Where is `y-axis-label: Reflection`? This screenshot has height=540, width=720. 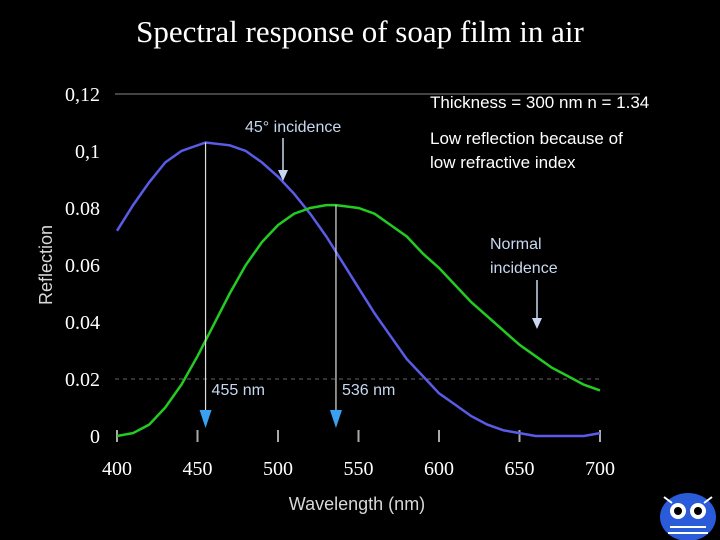
y-axis-label: Reflection is located at coordinates (46, 265).